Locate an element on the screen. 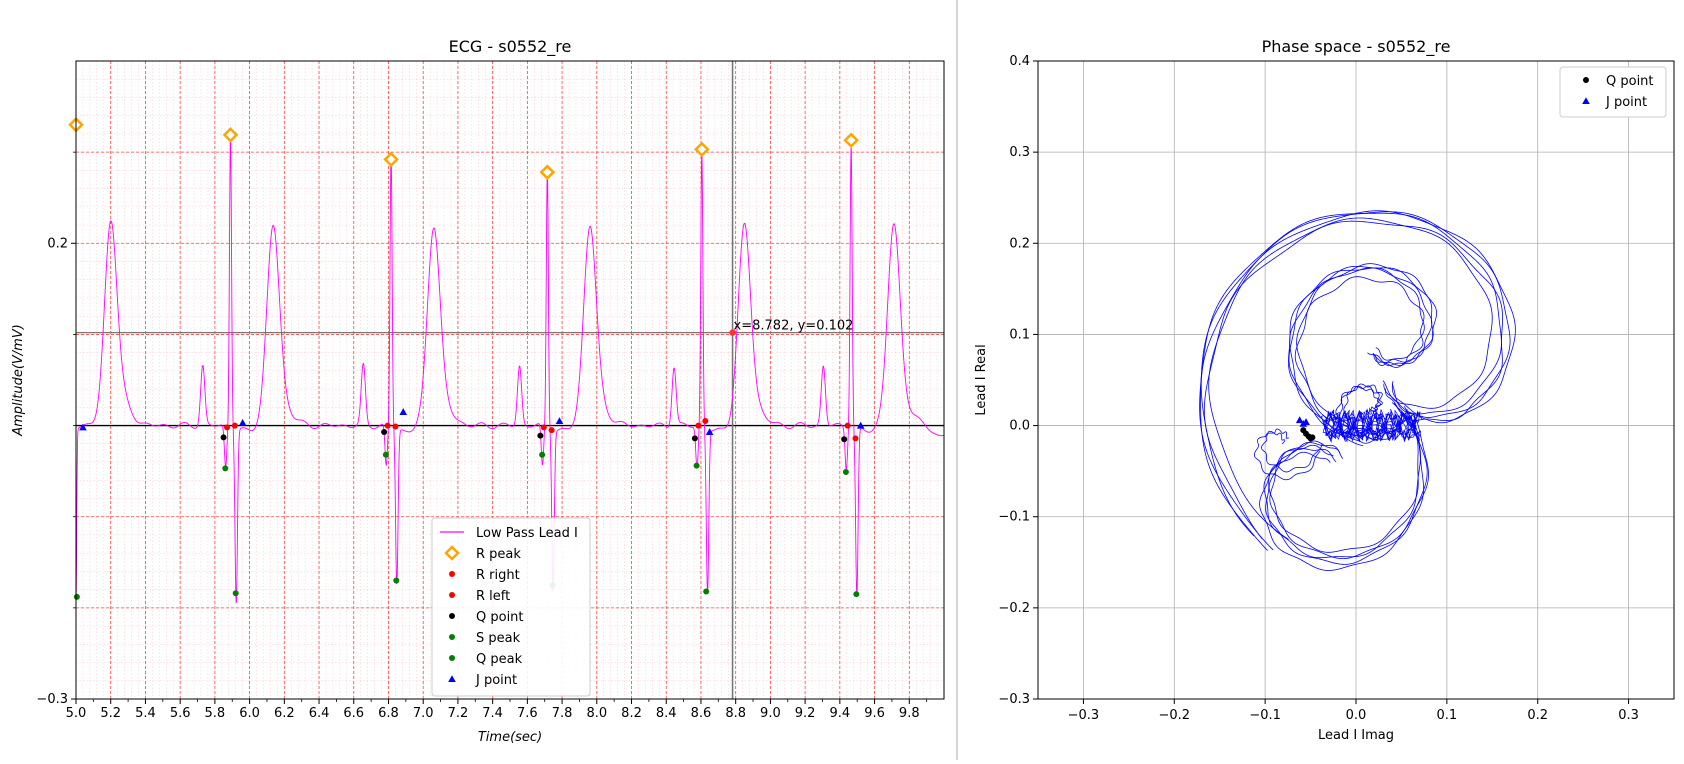 The image size is (1684, 764). ecg-x-tick-label: 5.0 is located at coordinates (76, 713).